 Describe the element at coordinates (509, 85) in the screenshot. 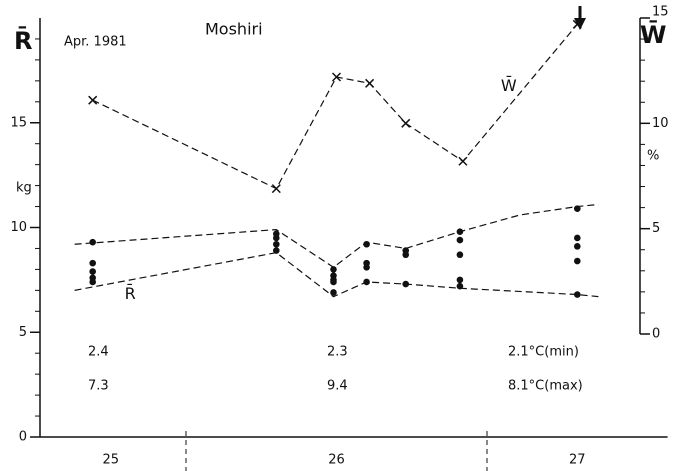

I see `w-label: W̄` at that location.